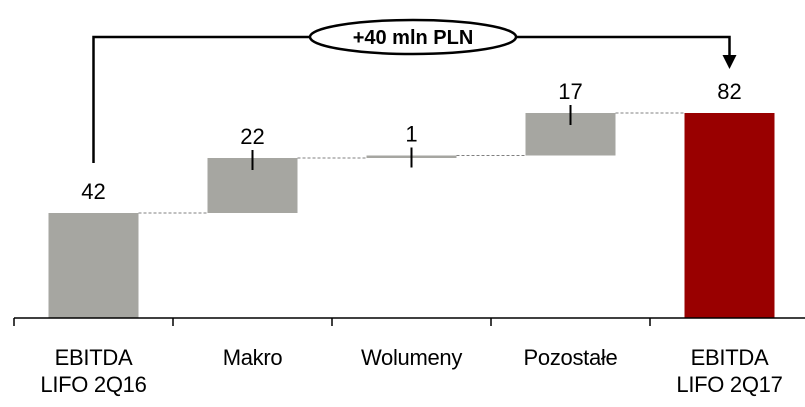 The image size is (805, 407). What do you see at coordinates (729, 62) in the screenshot?
I see `annotation-arrowhead` at bounding box center [729, 62].